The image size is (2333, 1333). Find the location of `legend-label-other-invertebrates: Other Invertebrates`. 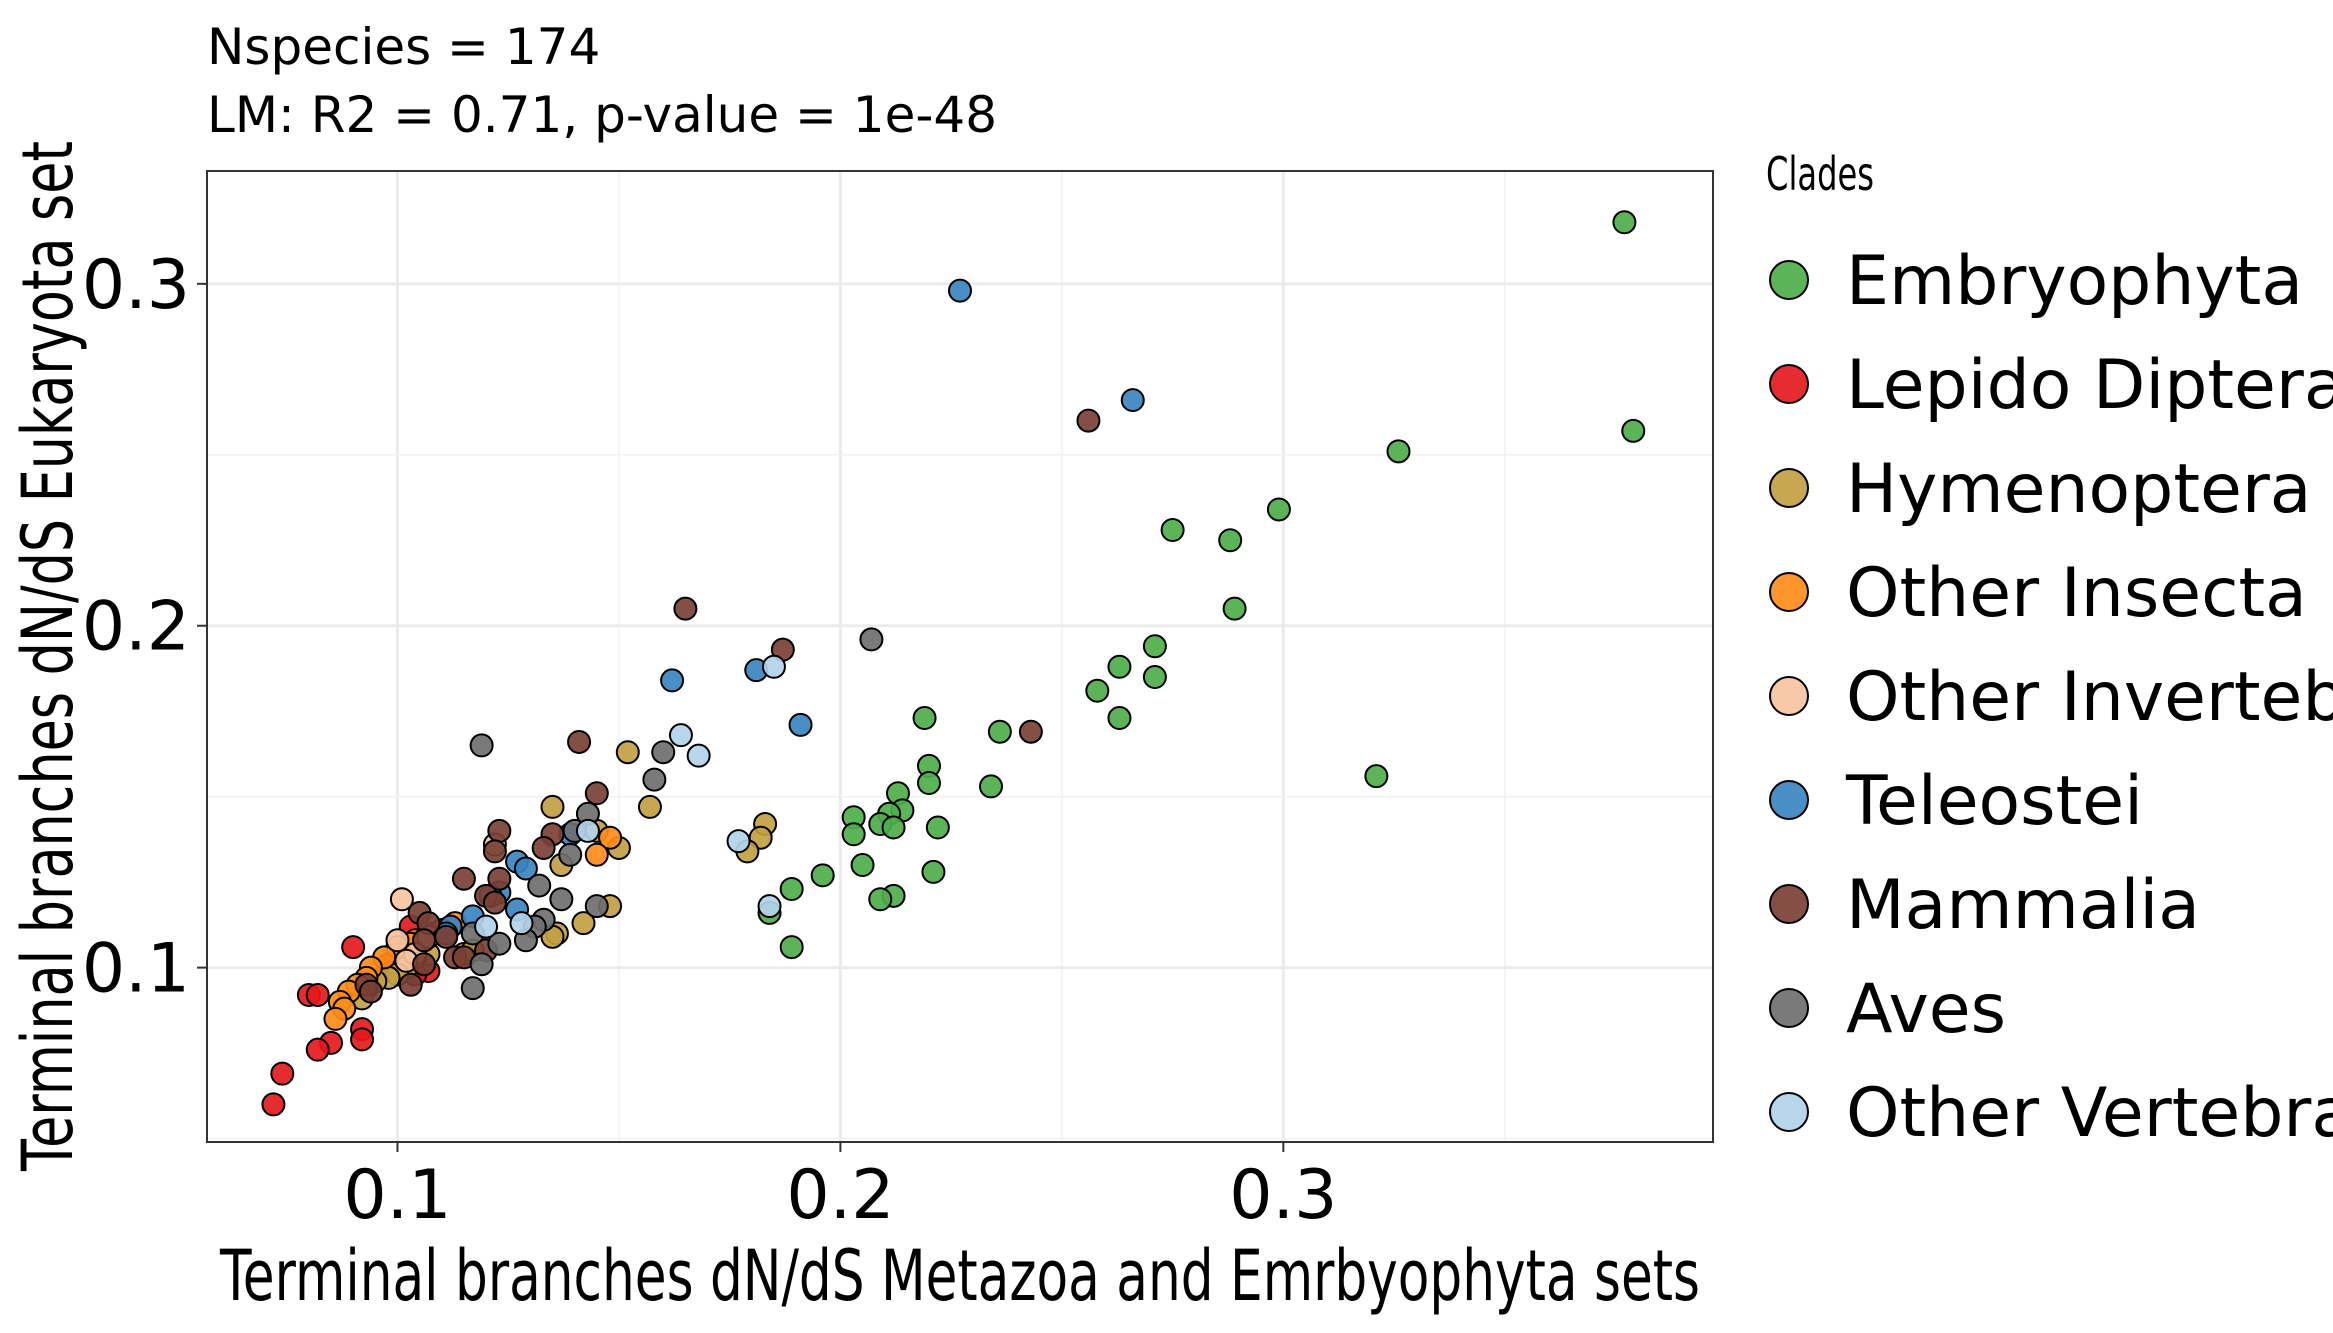

legend-label-other-invertebrates: Other Invertebrates is located at coordinates (2089, 697).